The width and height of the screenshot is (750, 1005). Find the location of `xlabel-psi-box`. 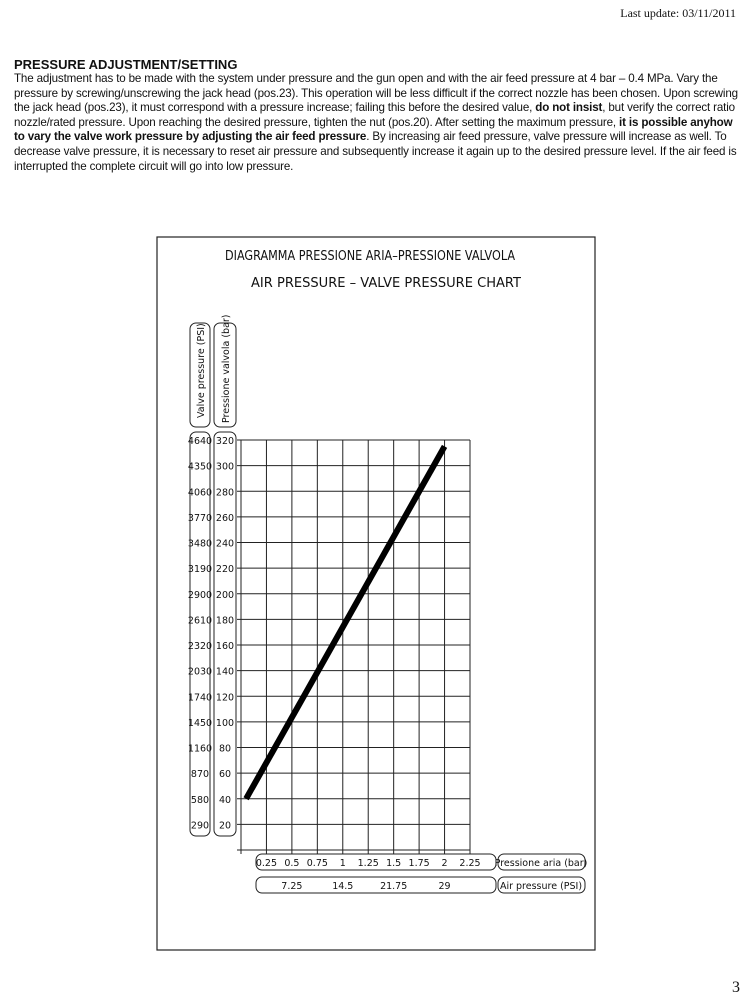

xlabel-psi-box is located at coordinates (541, 885).